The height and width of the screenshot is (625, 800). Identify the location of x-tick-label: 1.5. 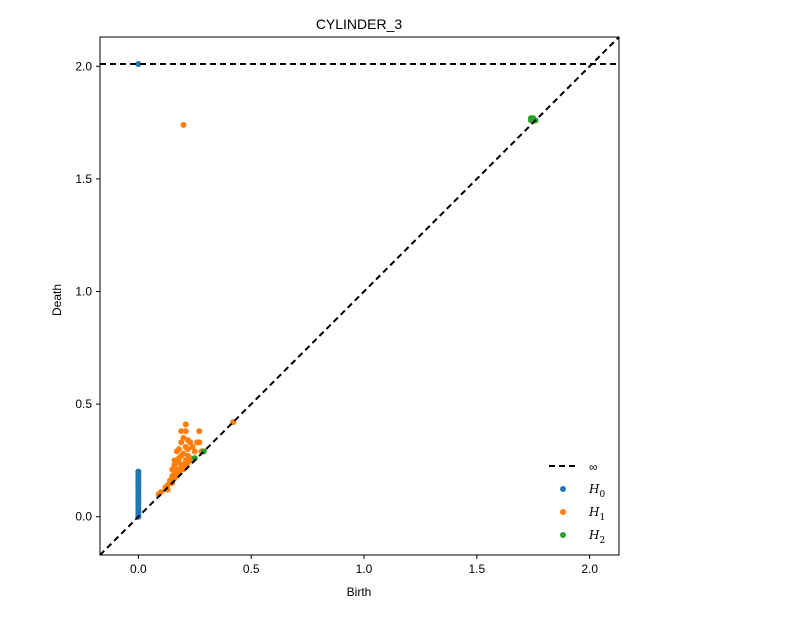
(476, 569).